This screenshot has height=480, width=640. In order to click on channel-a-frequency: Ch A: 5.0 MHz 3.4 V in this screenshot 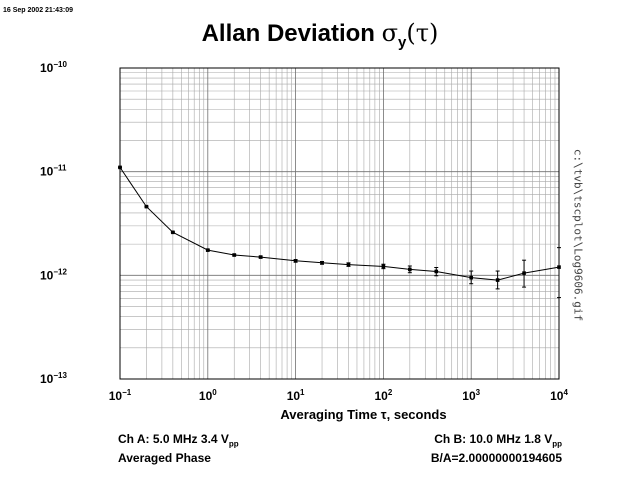, I will do `click(173, 439)`.